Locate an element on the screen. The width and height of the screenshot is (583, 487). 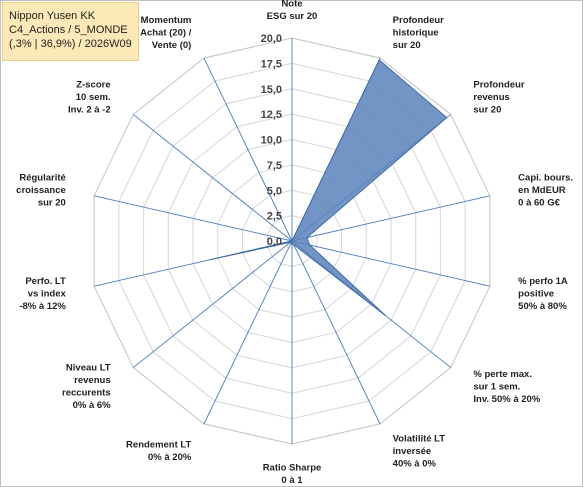
axis-label-line: Note is located at coordinates (291, 5).